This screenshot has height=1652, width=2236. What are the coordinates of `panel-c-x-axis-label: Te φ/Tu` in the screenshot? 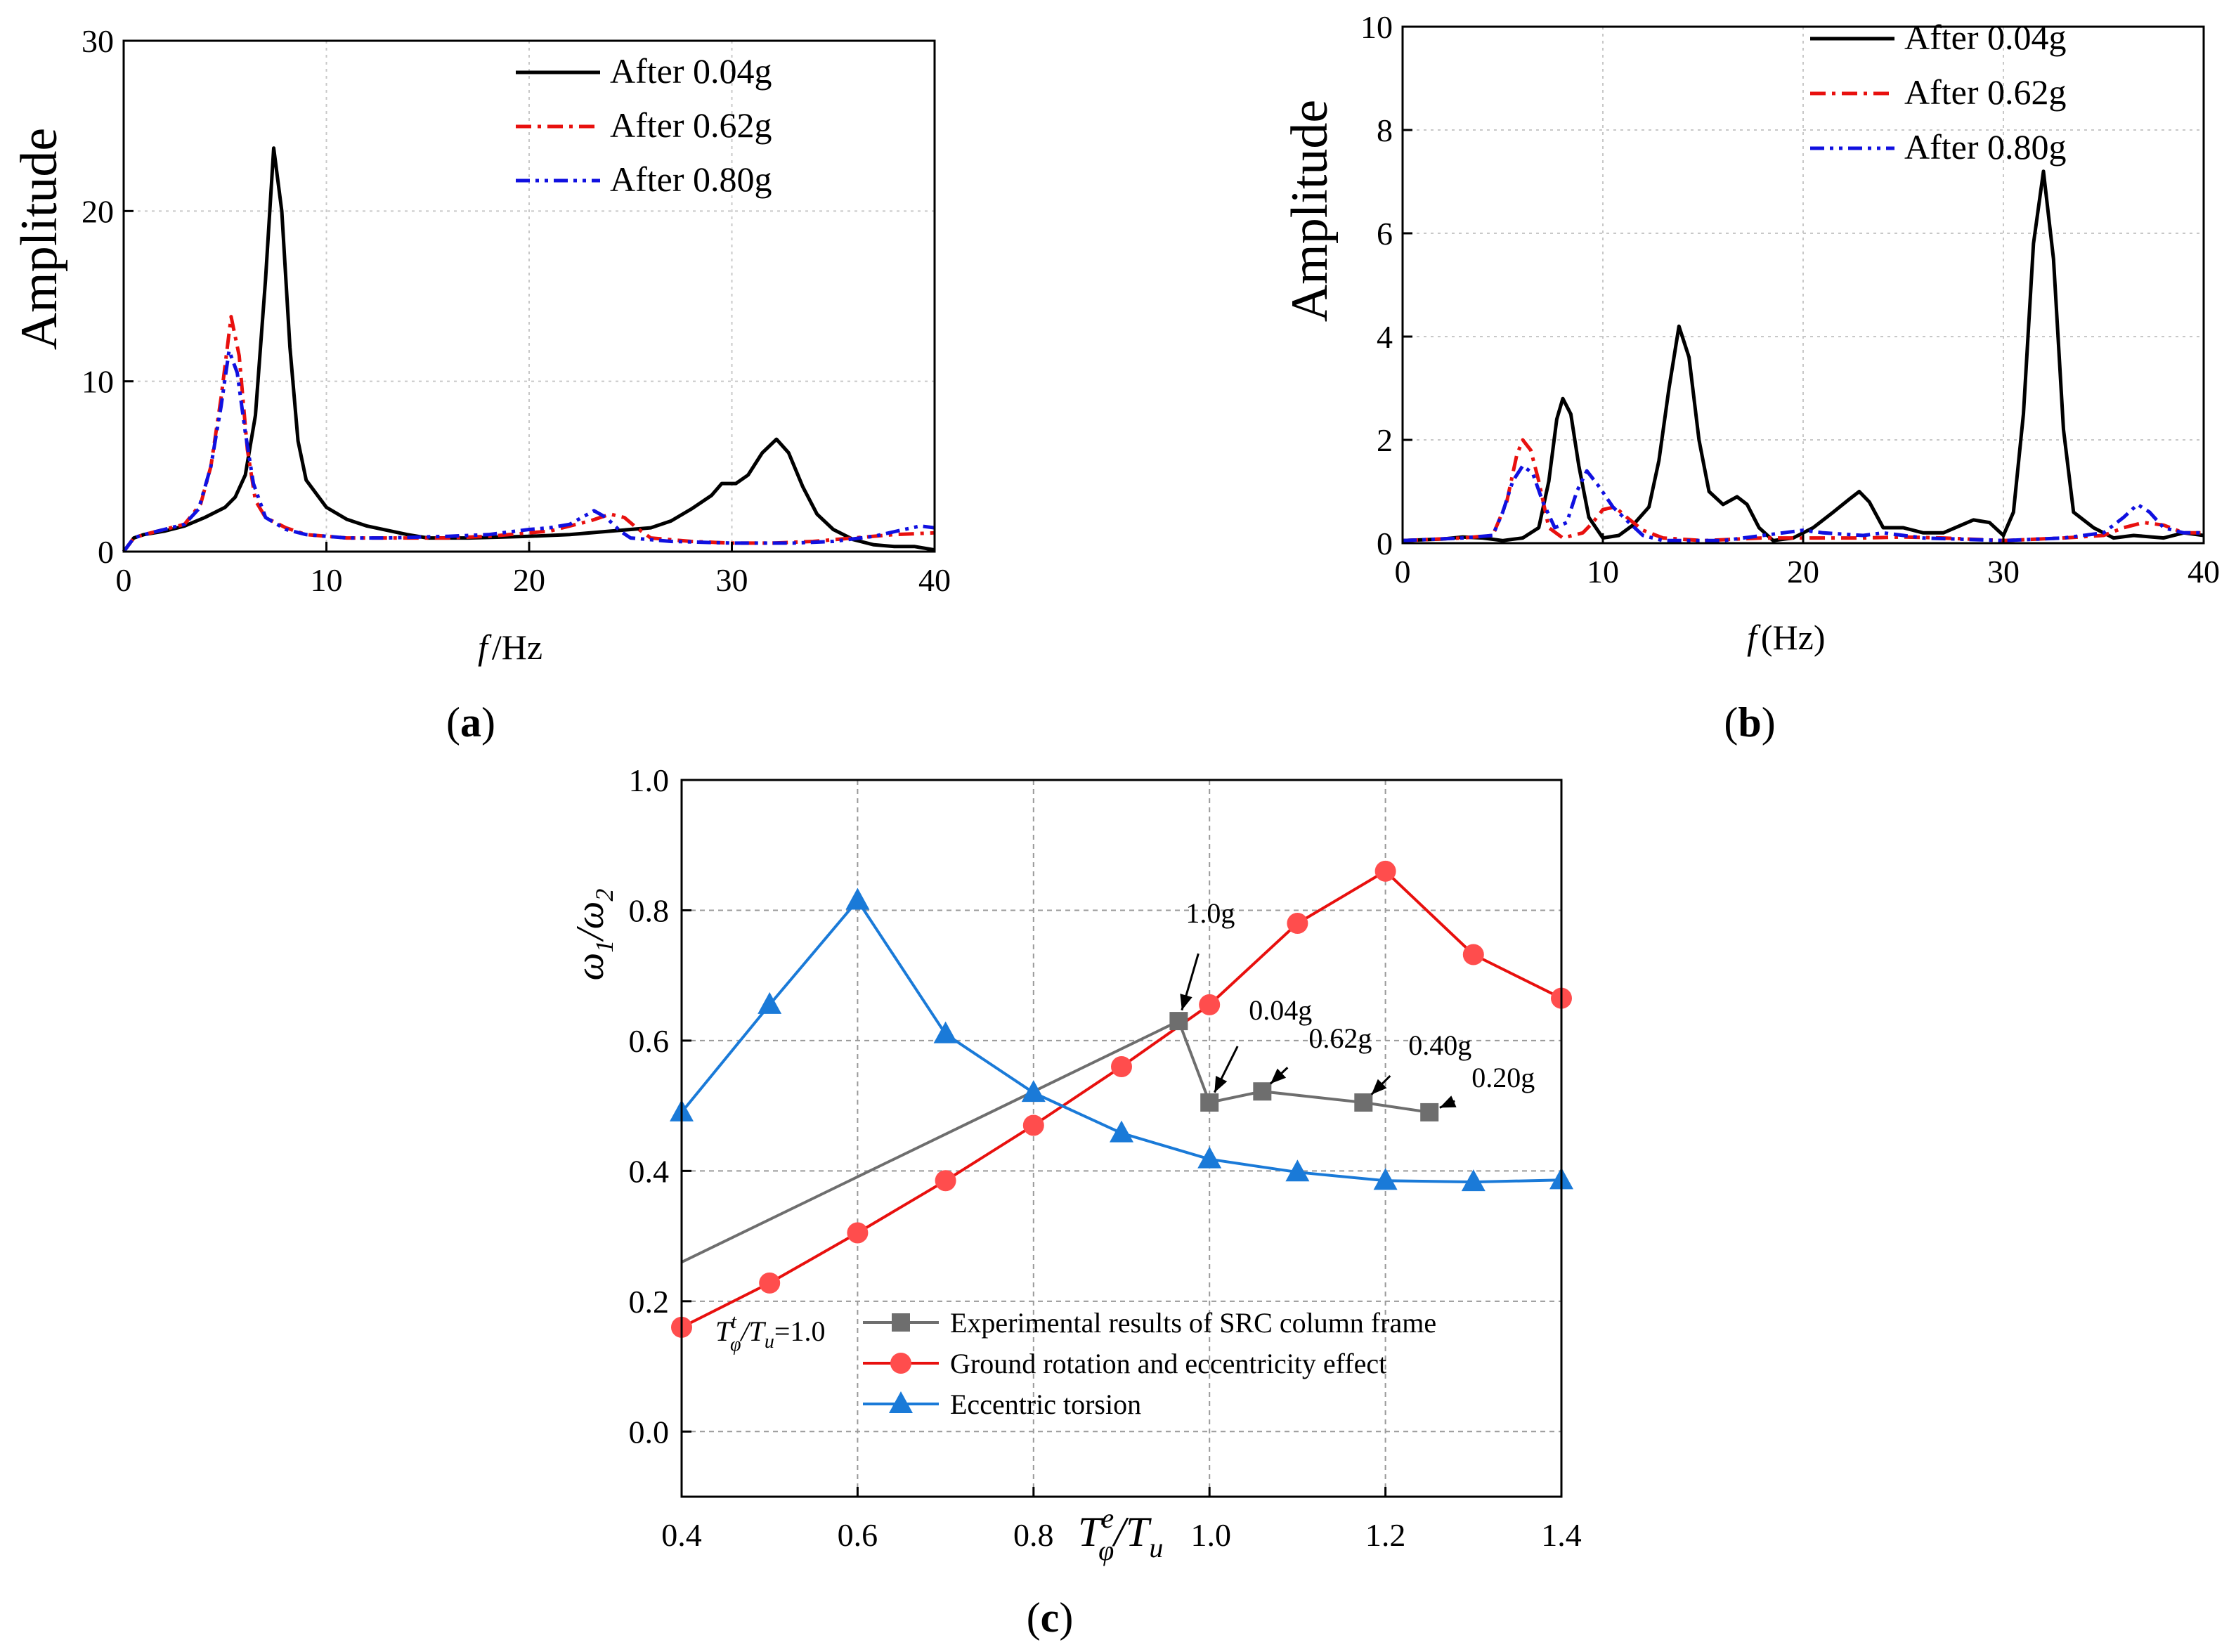 It's located at (1120, 1534).